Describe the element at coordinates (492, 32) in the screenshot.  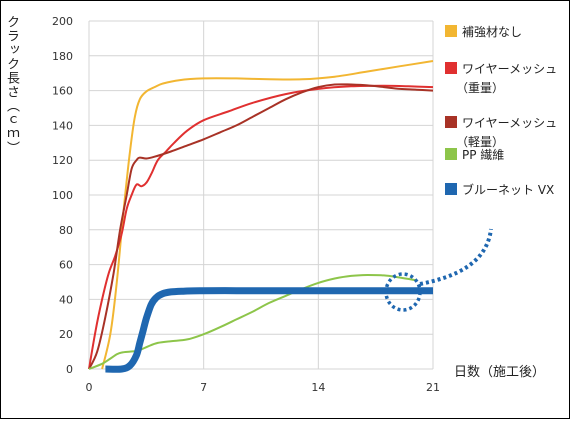
I see `legend-item-no-reinforcement-label: 補強材なし` at that location.